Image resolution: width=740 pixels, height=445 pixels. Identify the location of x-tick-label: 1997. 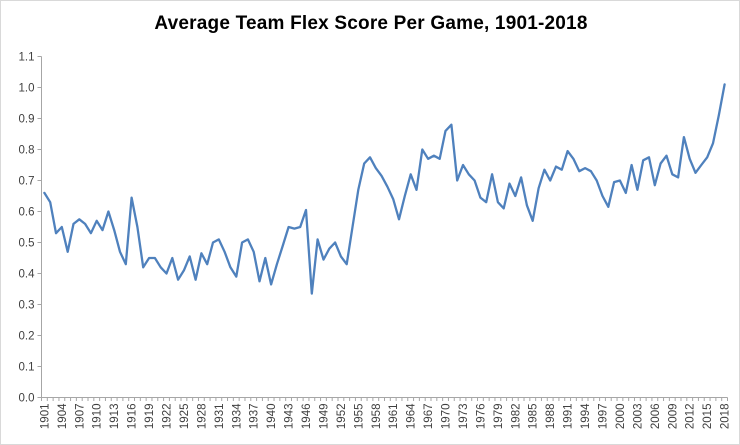
(604, 417).